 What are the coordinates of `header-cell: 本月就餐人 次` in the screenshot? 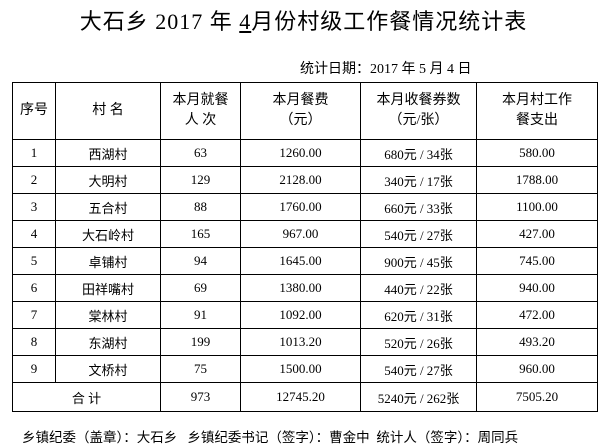 It's located at (200, 111).